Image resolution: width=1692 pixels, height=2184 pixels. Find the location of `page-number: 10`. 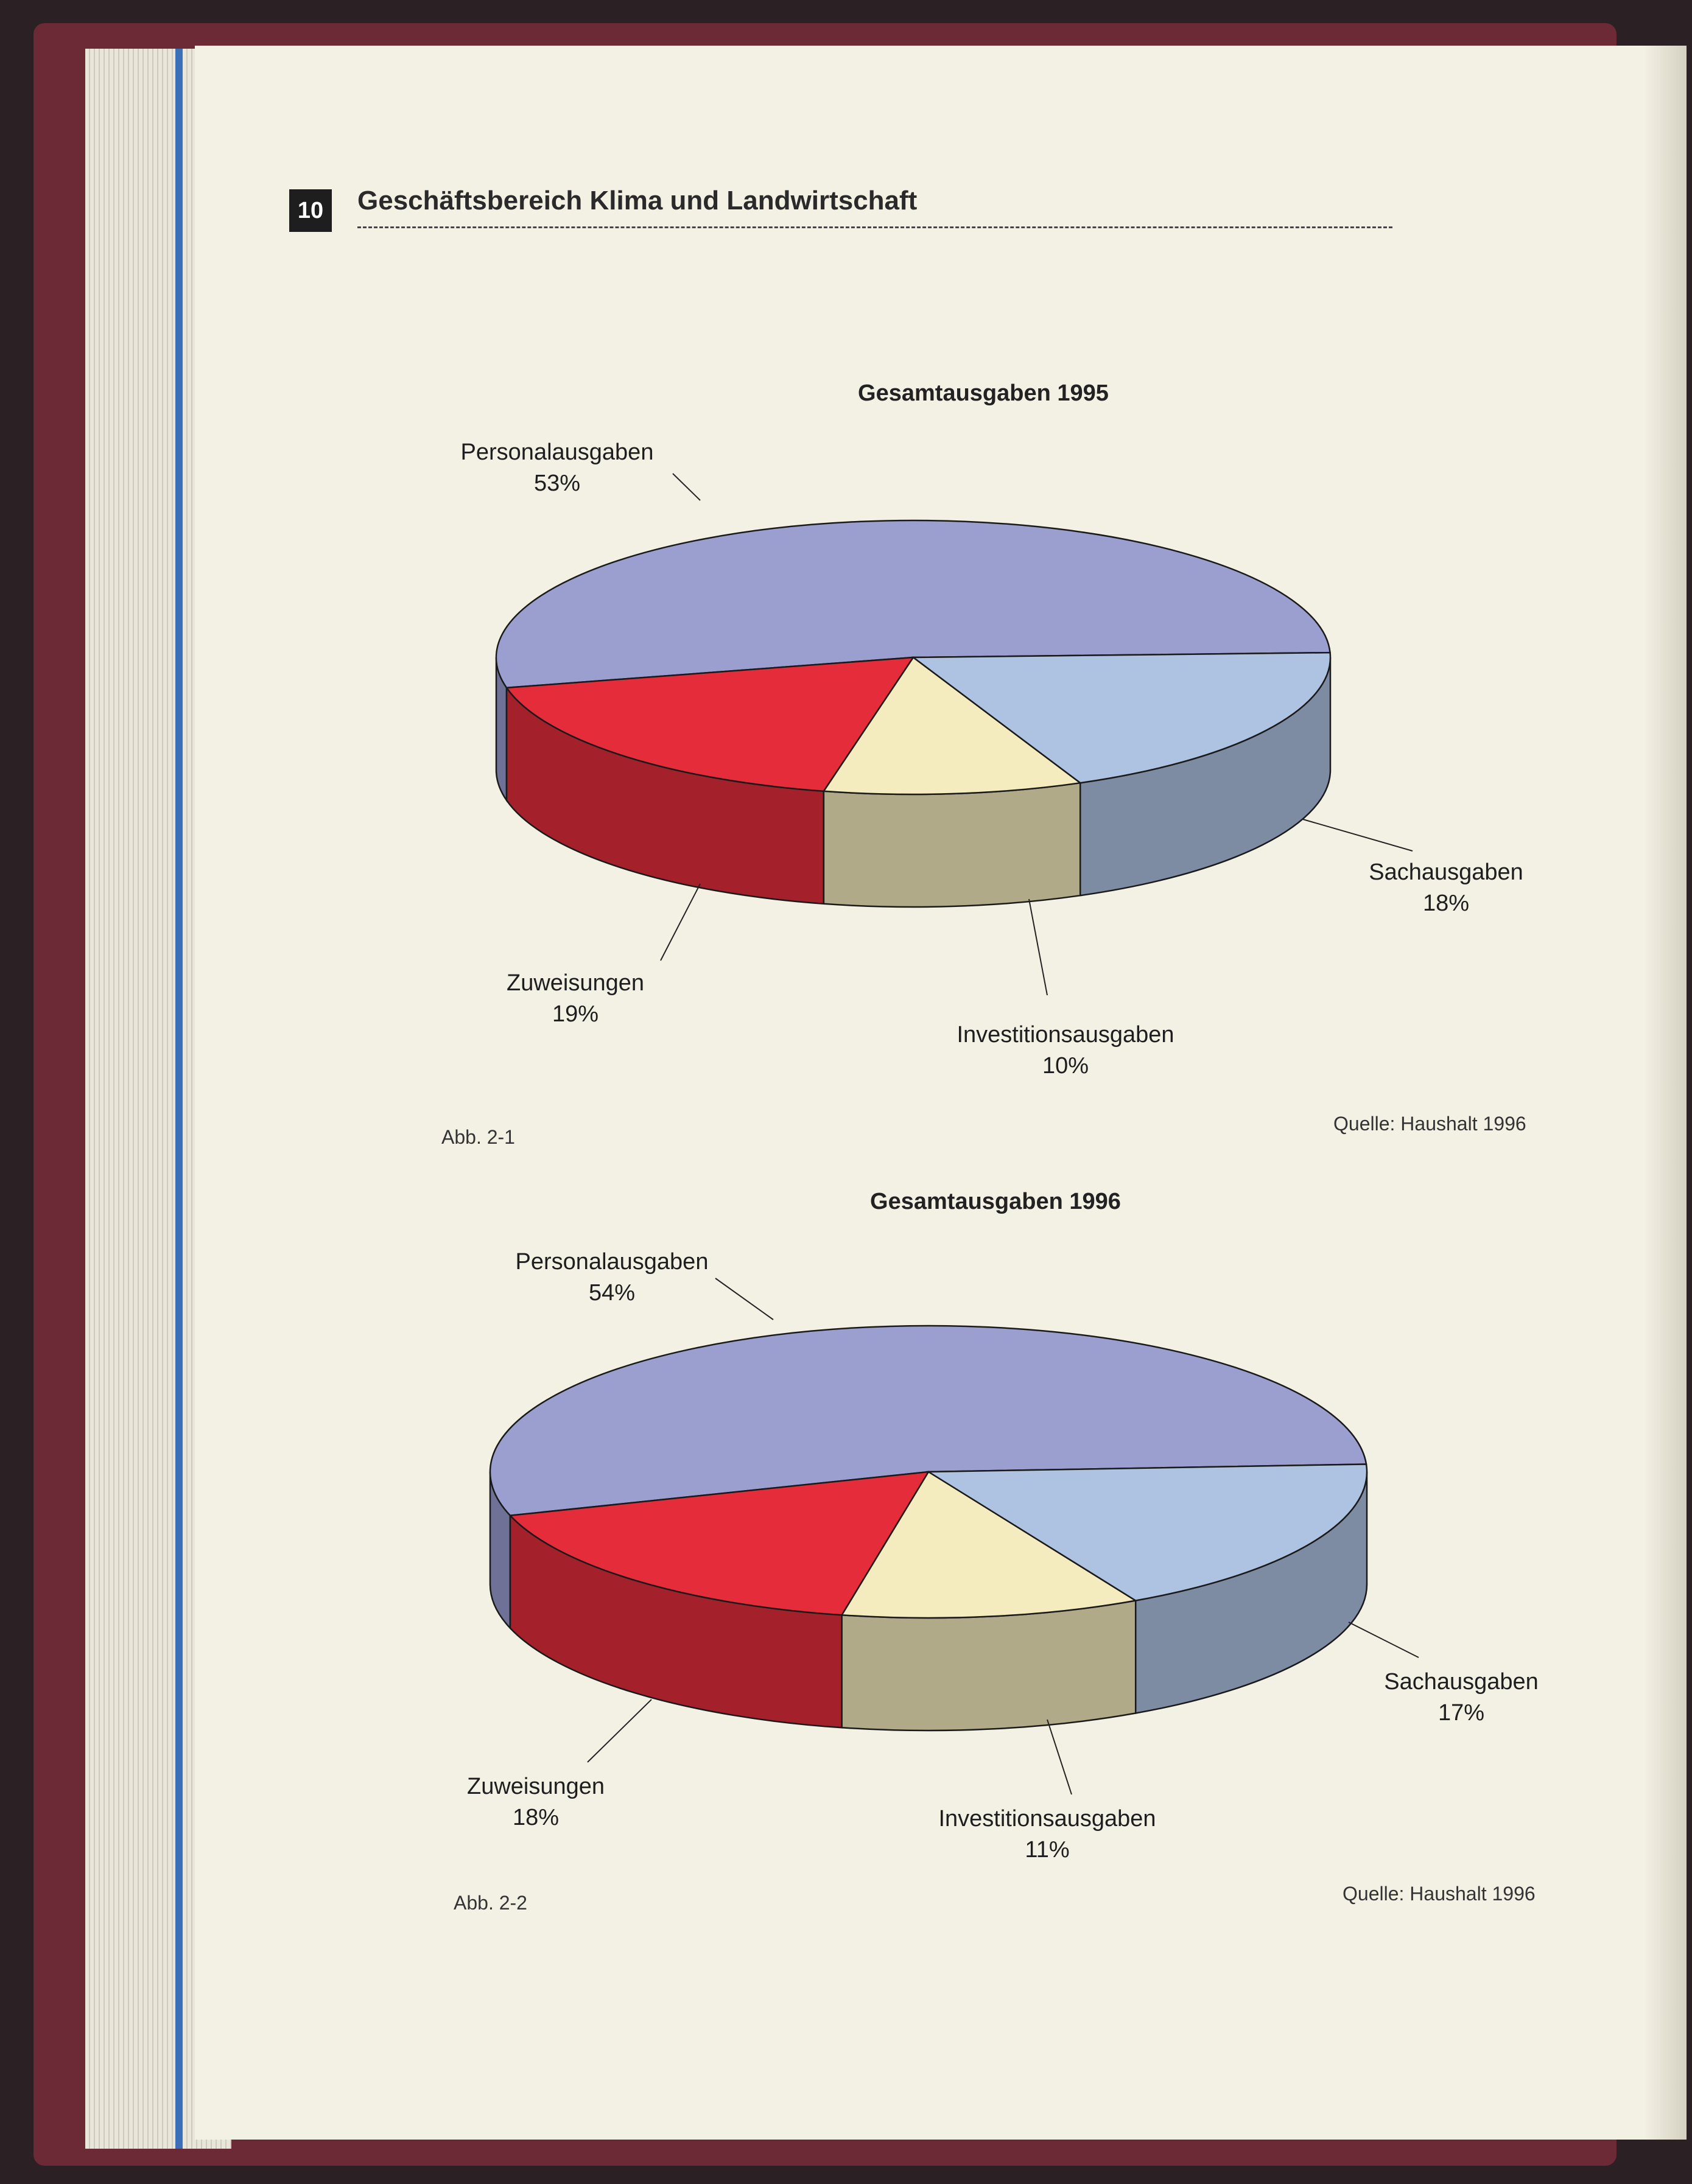

page-number: 10 is located at coordinates (310, 210).